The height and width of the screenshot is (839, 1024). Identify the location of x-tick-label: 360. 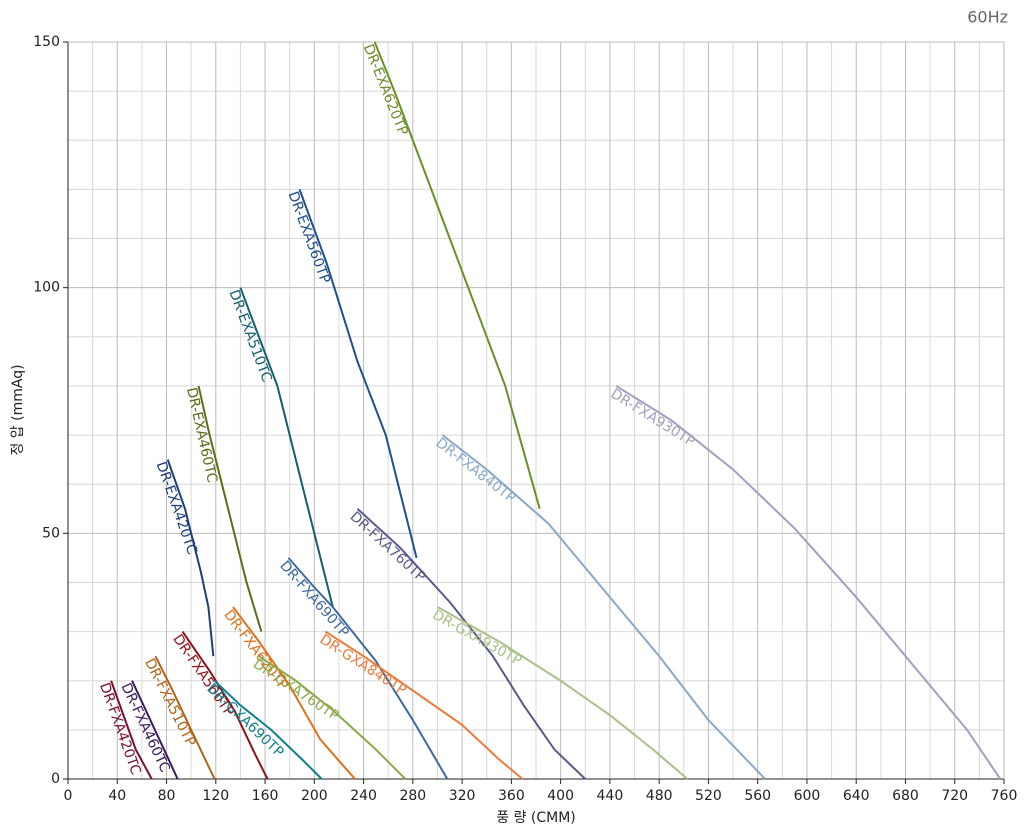
(511, 796).